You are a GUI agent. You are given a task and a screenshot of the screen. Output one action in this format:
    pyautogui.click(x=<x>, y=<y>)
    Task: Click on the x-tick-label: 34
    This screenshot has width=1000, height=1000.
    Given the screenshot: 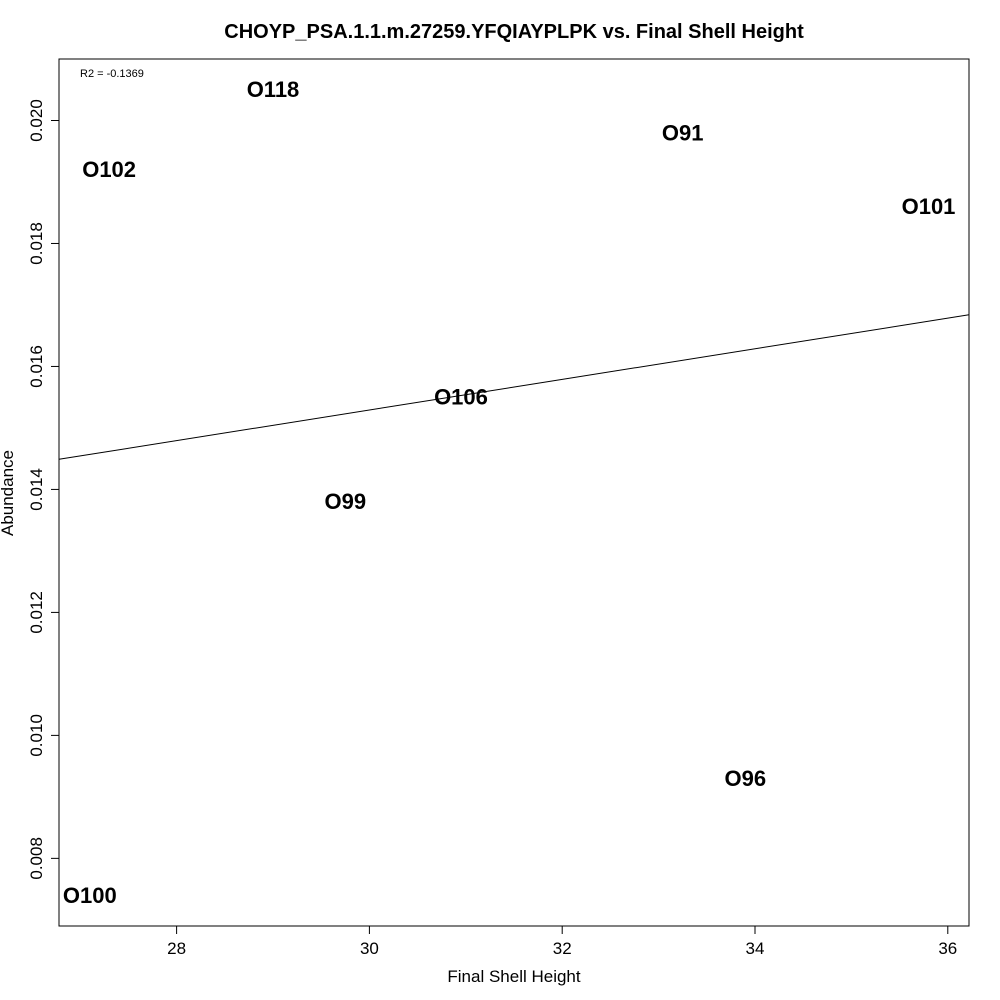 What is the action you would take?
    pyautogui.click(x=755, y=948)
    